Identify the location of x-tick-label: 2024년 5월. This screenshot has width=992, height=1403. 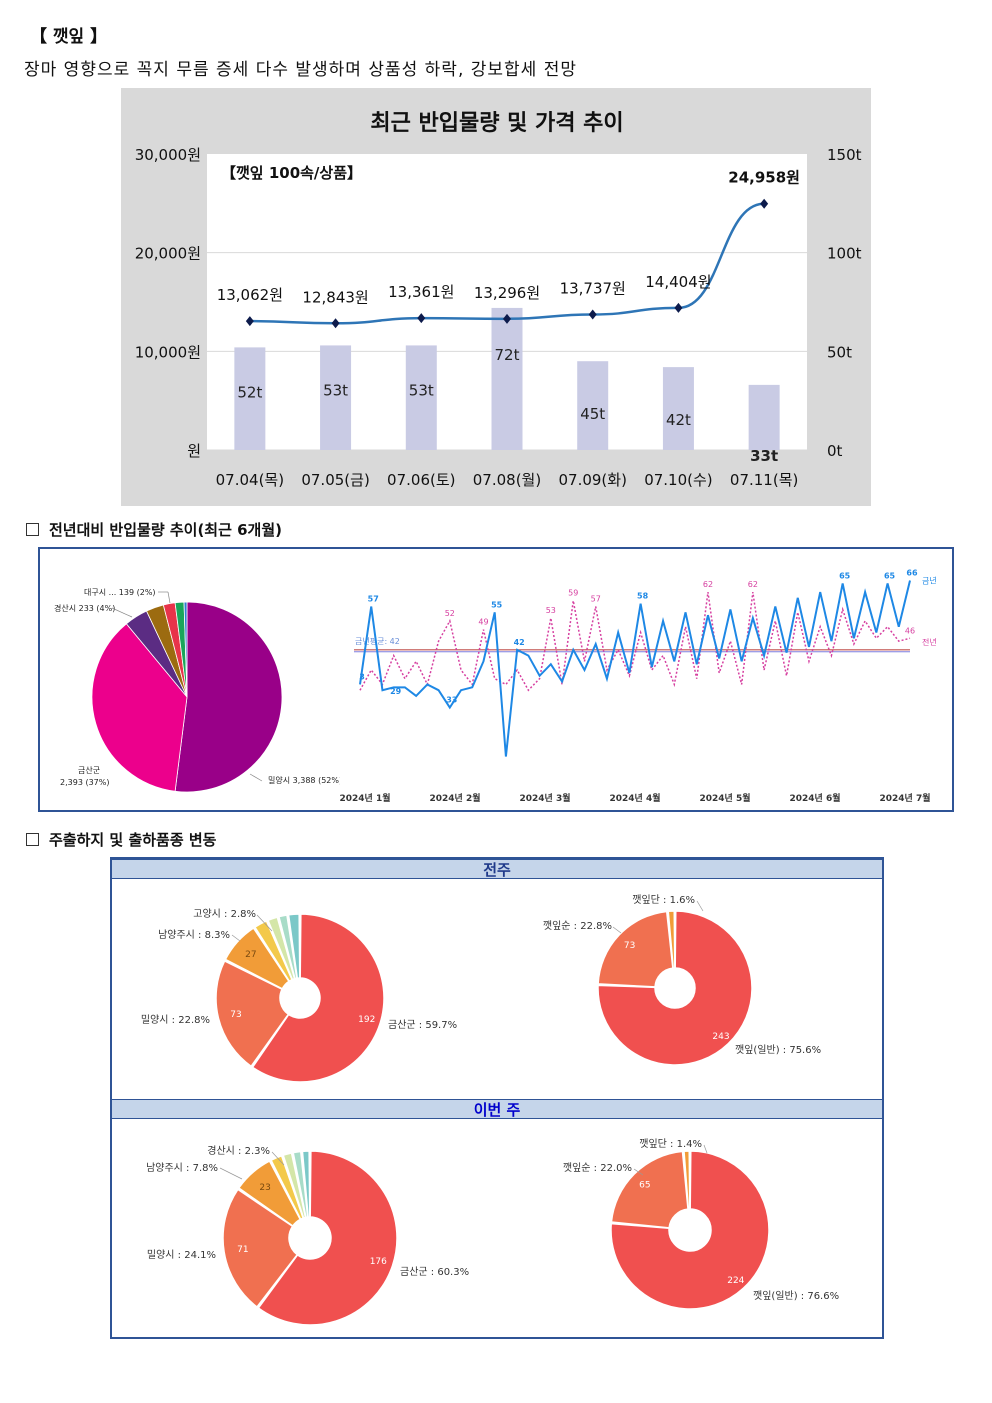
(724, 798).